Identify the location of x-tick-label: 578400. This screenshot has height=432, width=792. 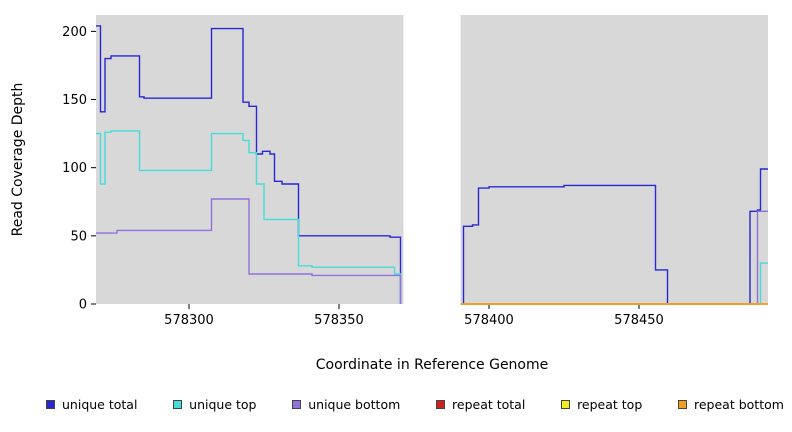
(489, 320).